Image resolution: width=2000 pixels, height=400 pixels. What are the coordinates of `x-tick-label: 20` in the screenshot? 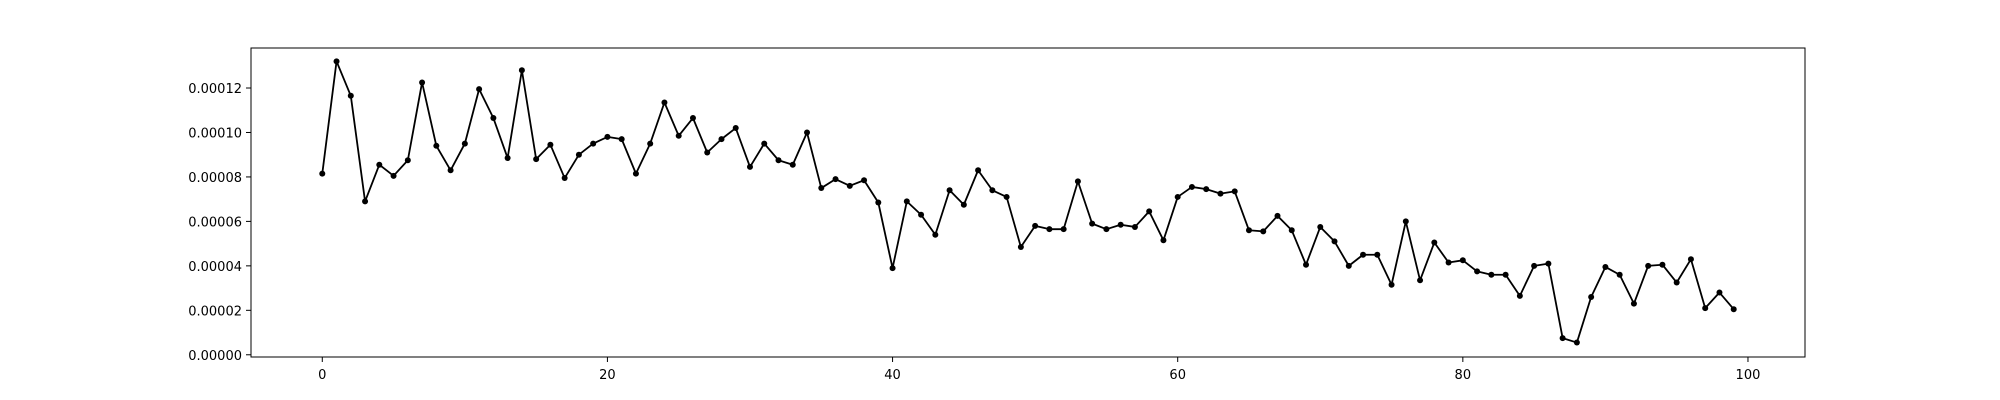 It's located at (607, 375).